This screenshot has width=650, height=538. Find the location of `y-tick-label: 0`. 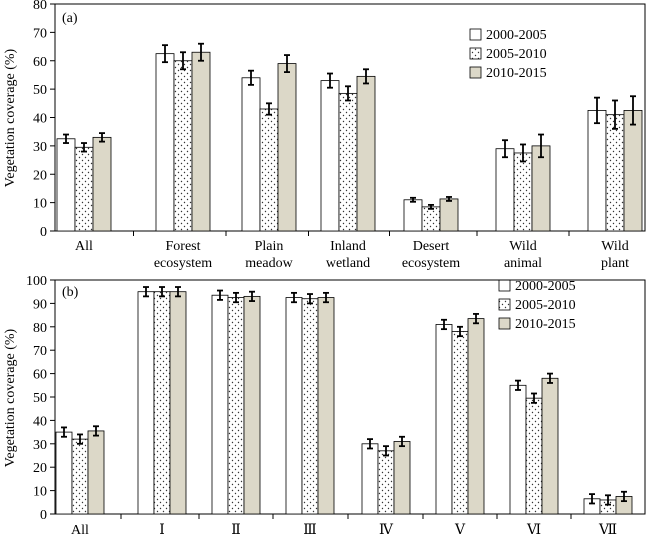

y-tick-label: 0 is located at coordinates (43, 232).